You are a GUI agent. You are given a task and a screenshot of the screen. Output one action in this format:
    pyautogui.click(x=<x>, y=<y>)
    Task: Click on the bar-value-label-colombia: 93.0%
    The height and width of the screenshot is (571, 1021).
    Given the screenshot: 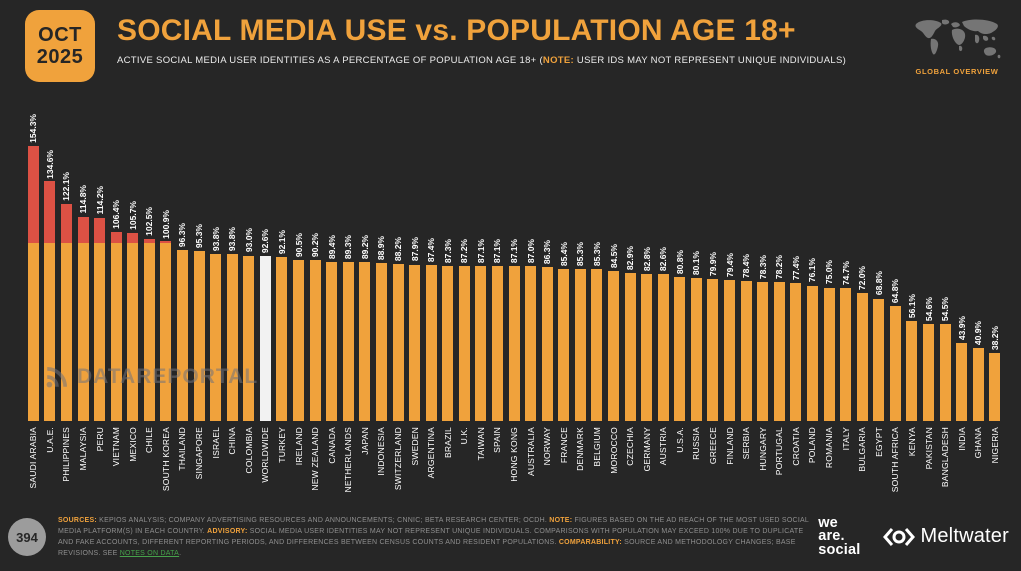 What is the action you would take?
    pyautogui.click(x=248, y=240)
    